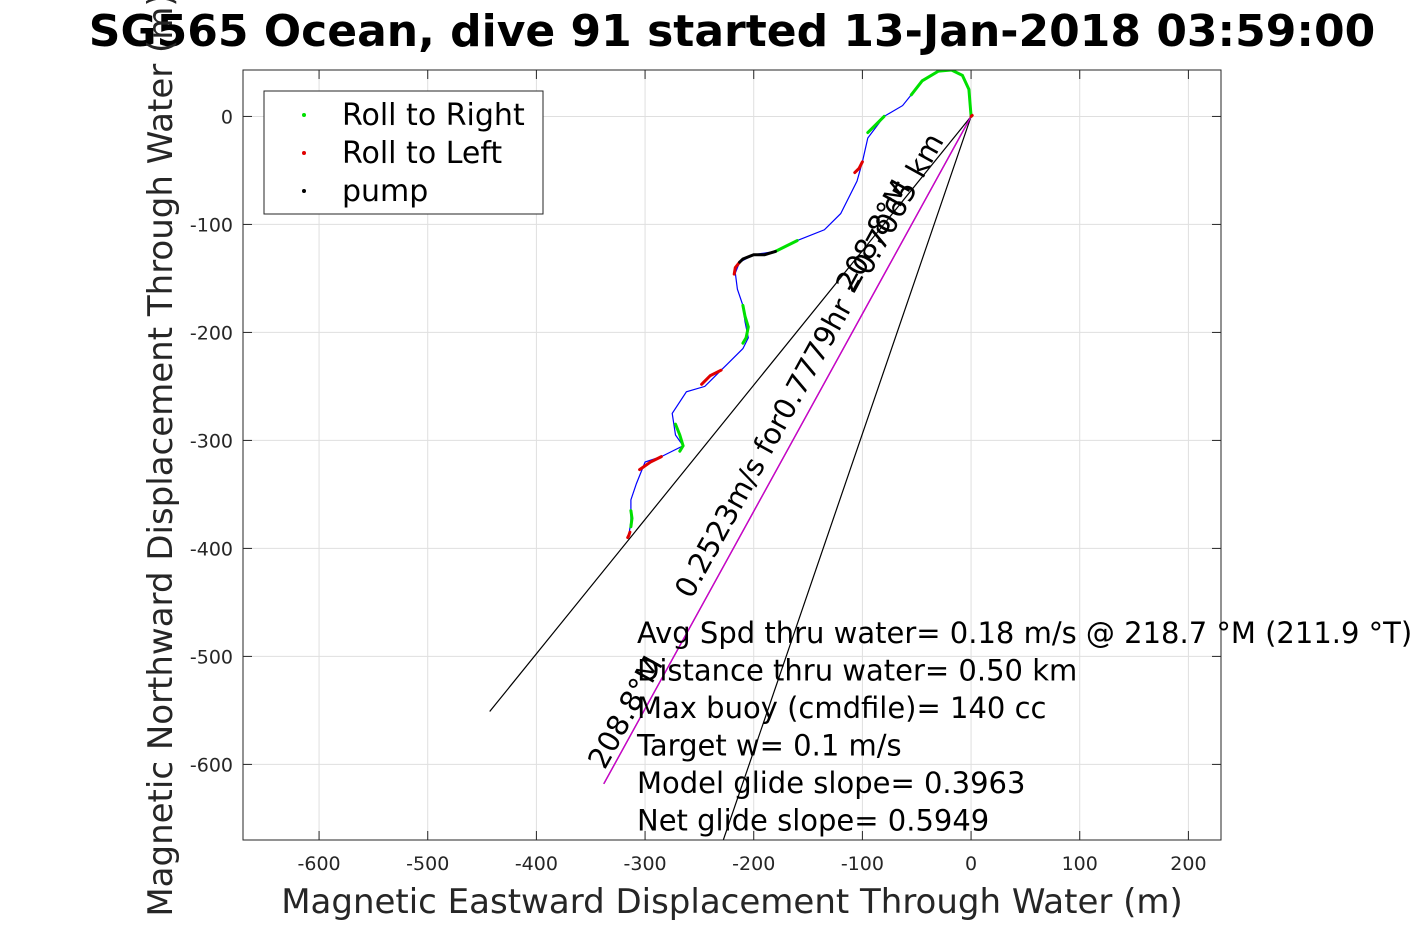 This screenshot has width=1417, height=945. I want to click on legend-entry-label: pump, so click(385, 191).